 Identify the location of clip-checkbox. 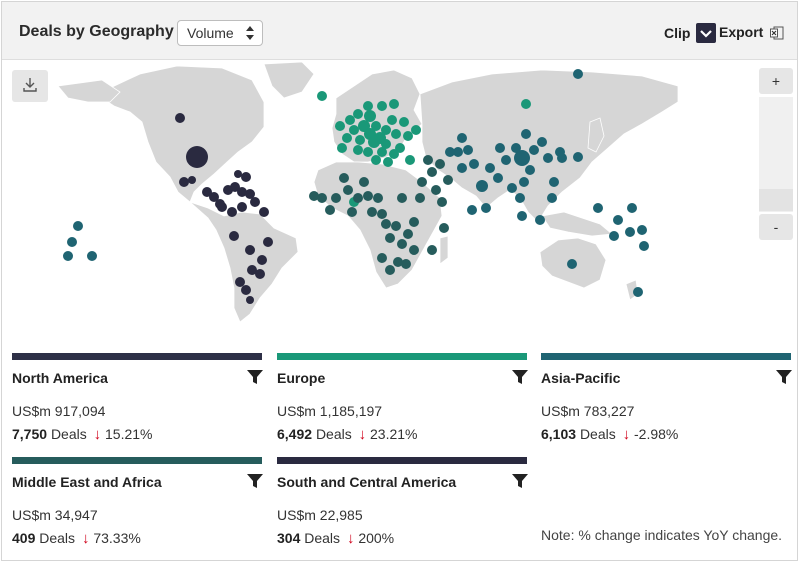
(706, 33).